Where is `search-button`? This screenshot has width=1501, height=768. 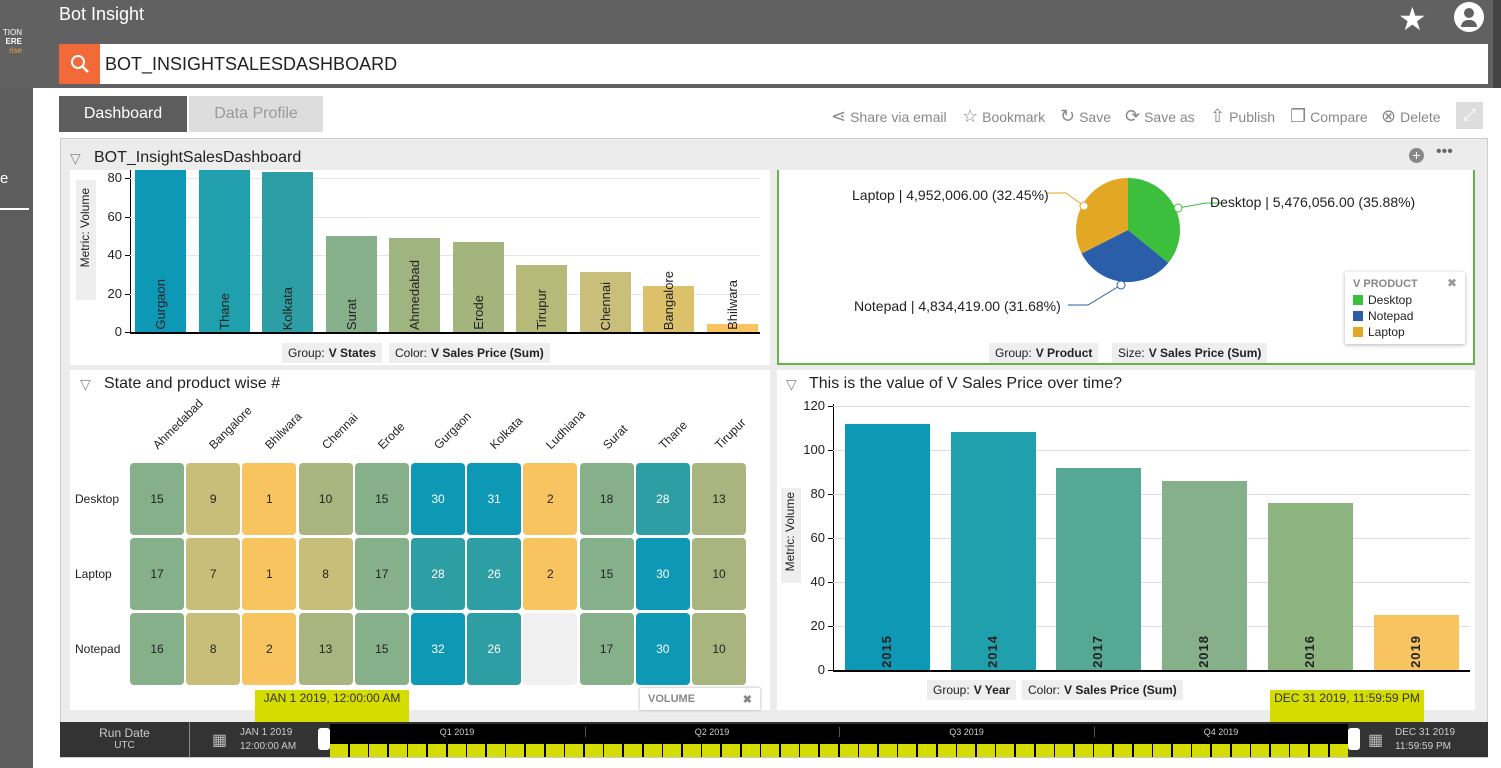 search-button is located at coordinates (79, 64).